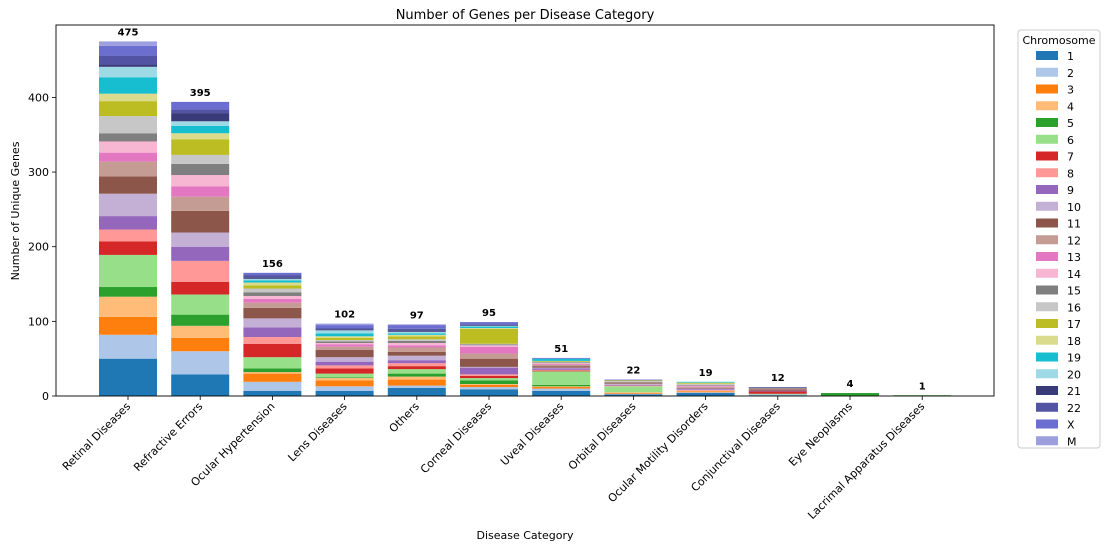 The image size is (1110, 546). What do you see at coordinates (1059, 239) in the screenshot?
I see `legend-frame` at bounding box center [1059, 239].